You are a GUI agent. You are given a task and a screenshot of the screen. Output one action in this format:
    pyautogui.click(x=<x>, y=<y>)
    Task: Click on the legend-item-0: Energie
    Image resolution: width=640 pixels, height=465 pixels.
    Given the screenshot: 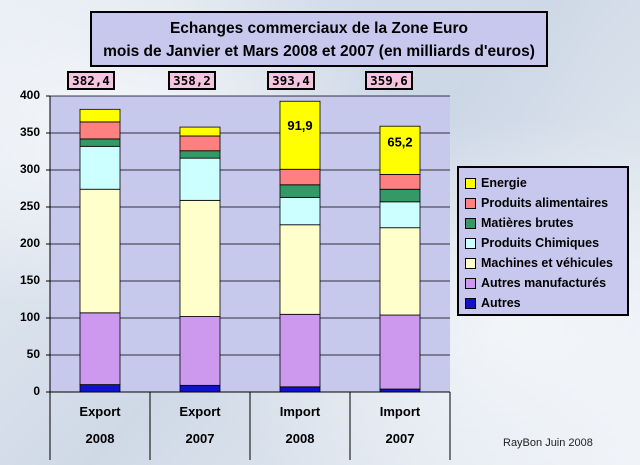 What is the action you would take?
    pyautogui.click(x=546, y=183)
    